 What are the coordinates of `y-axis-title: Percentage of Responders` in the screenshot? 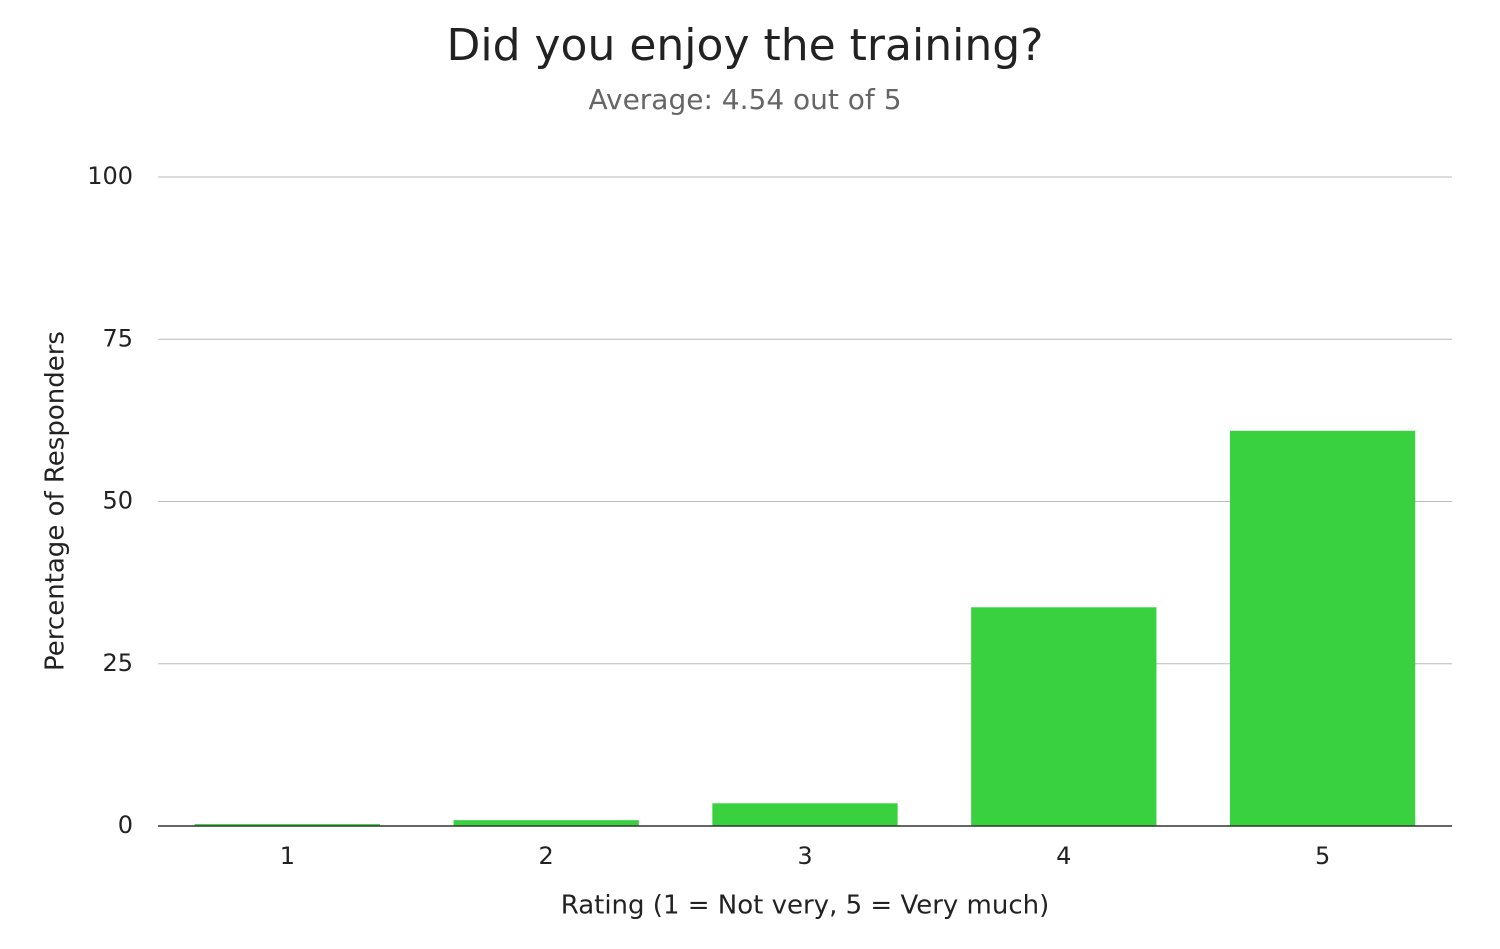 It's located at (56, 501).